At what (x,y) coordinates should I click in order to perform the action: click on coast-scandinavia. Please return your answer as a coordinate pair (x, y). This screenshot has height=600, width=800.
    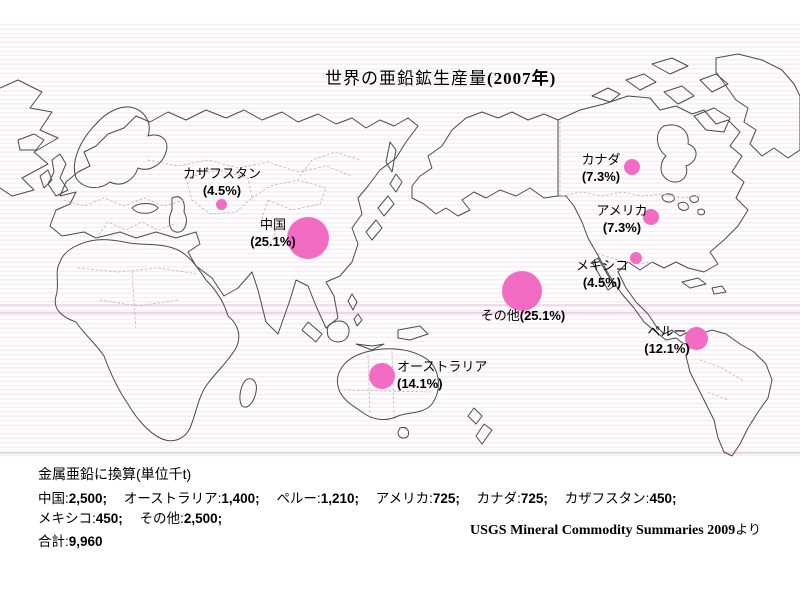
    Looking at the image, I should click on (121, 147).